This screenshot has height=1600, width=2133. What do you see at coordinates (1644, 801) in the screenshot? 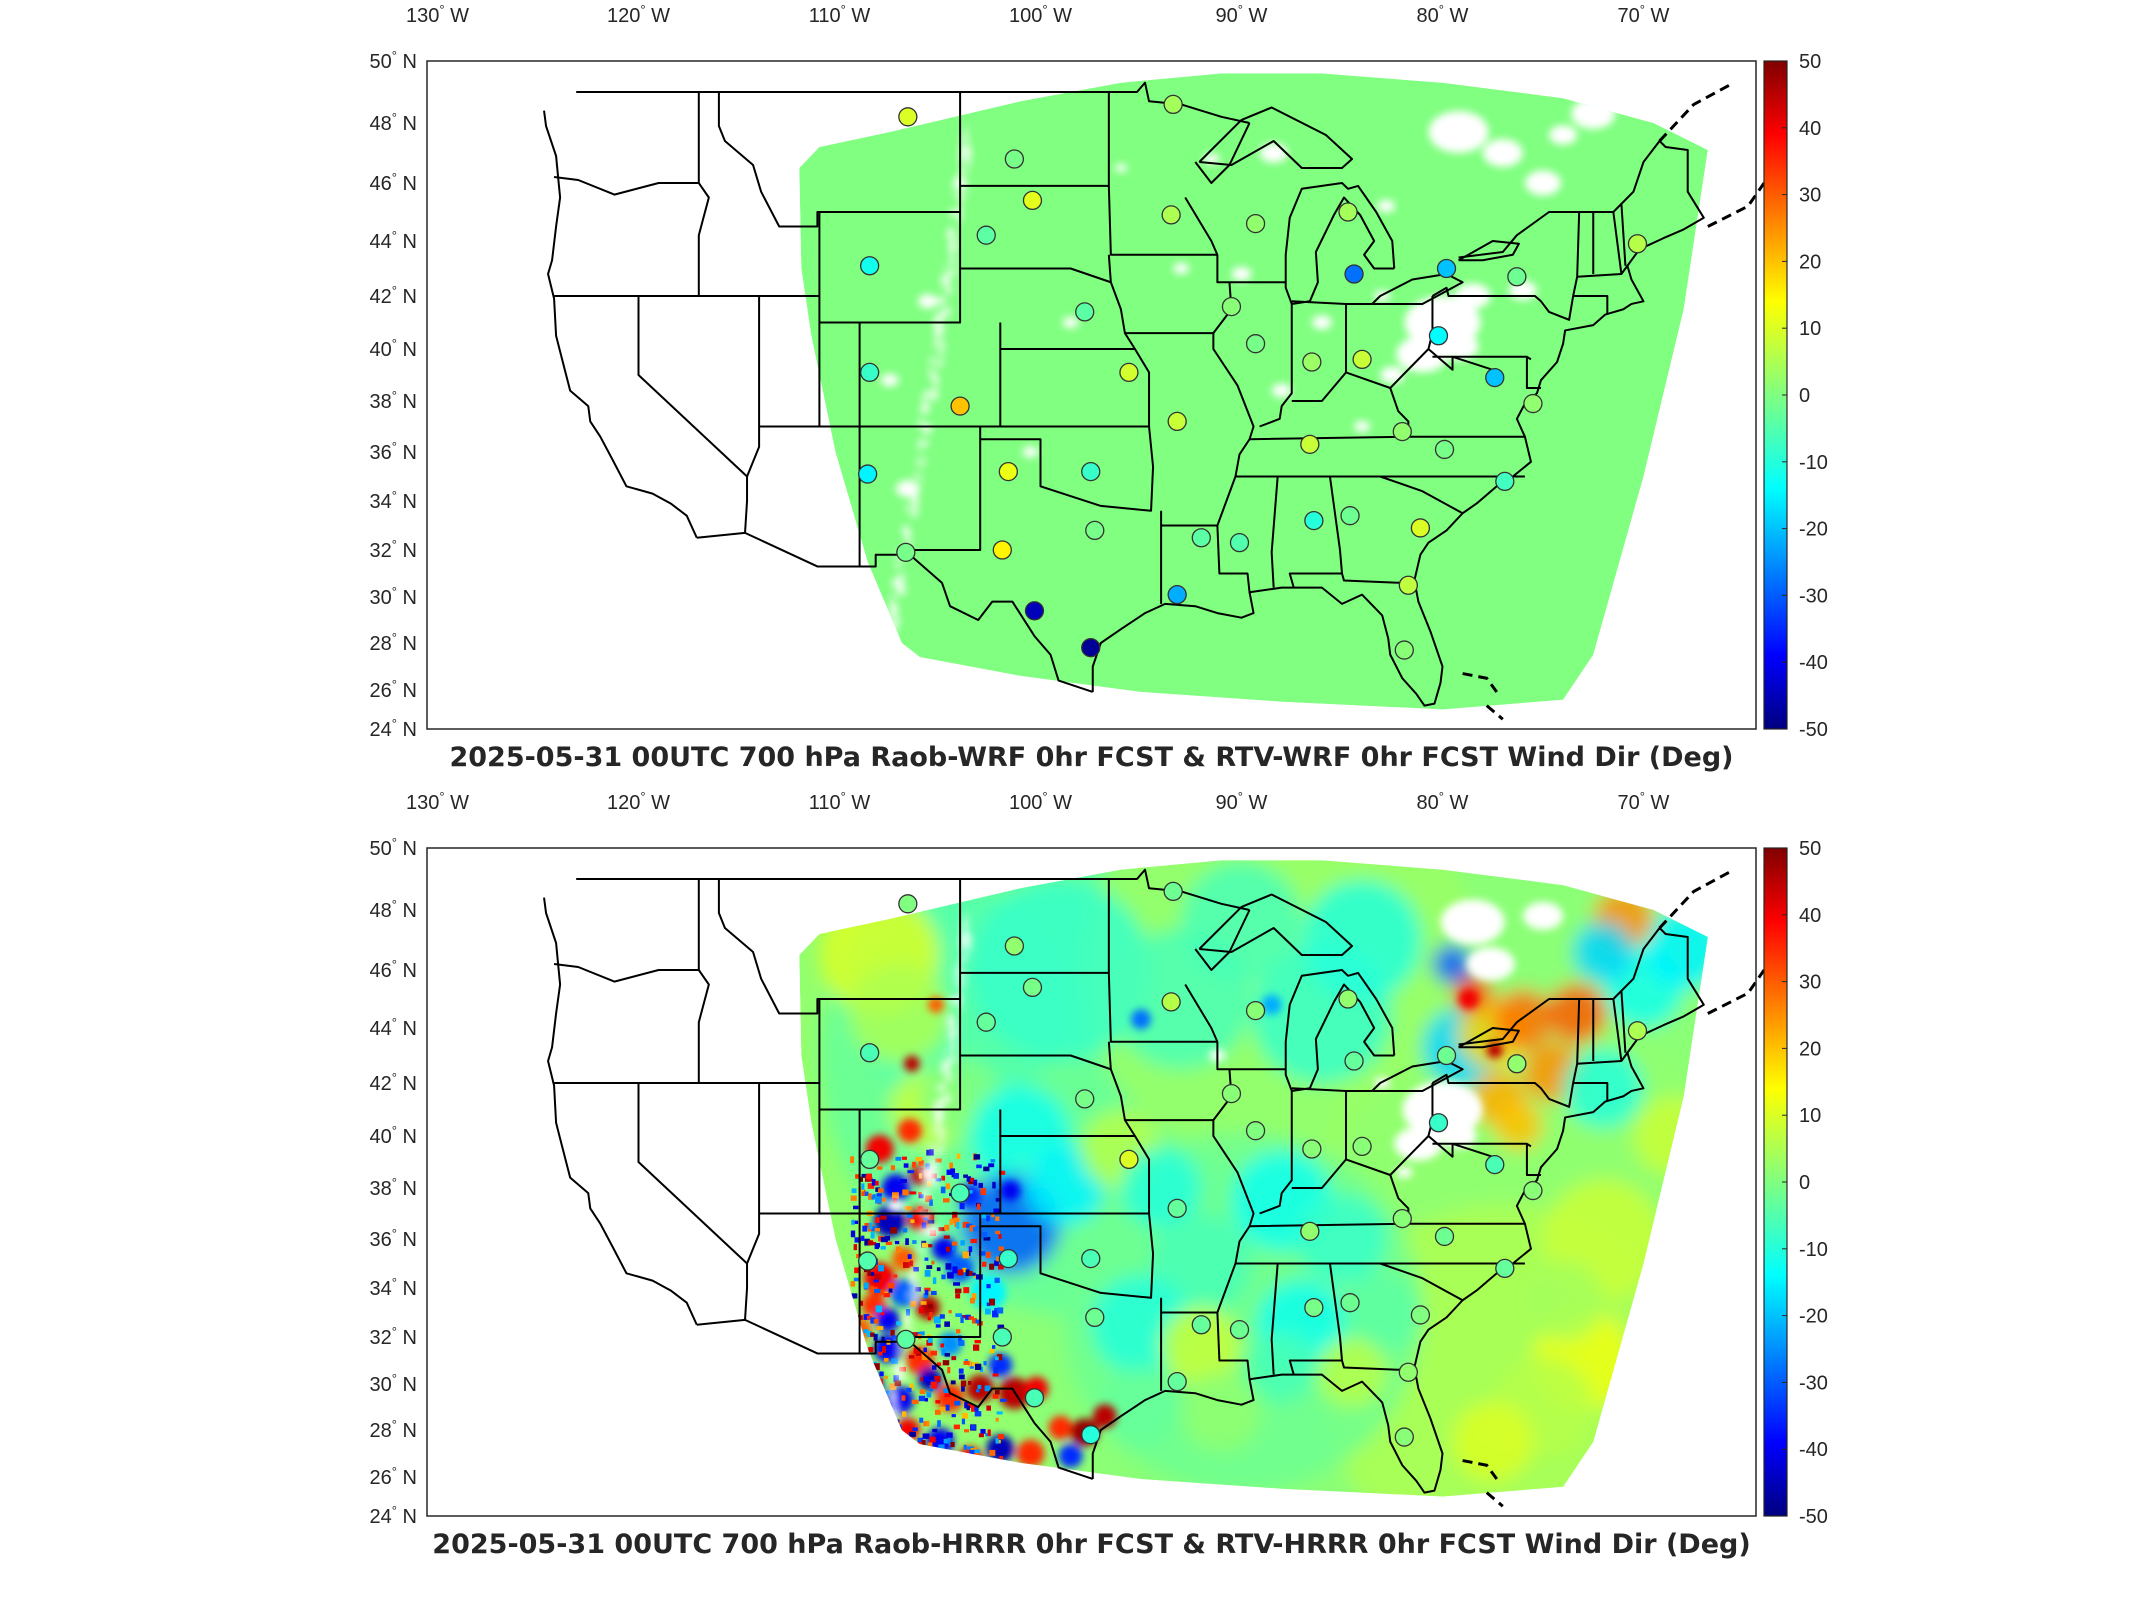
I see `lon-label: 70° W` at bounding box center [1644, 801].